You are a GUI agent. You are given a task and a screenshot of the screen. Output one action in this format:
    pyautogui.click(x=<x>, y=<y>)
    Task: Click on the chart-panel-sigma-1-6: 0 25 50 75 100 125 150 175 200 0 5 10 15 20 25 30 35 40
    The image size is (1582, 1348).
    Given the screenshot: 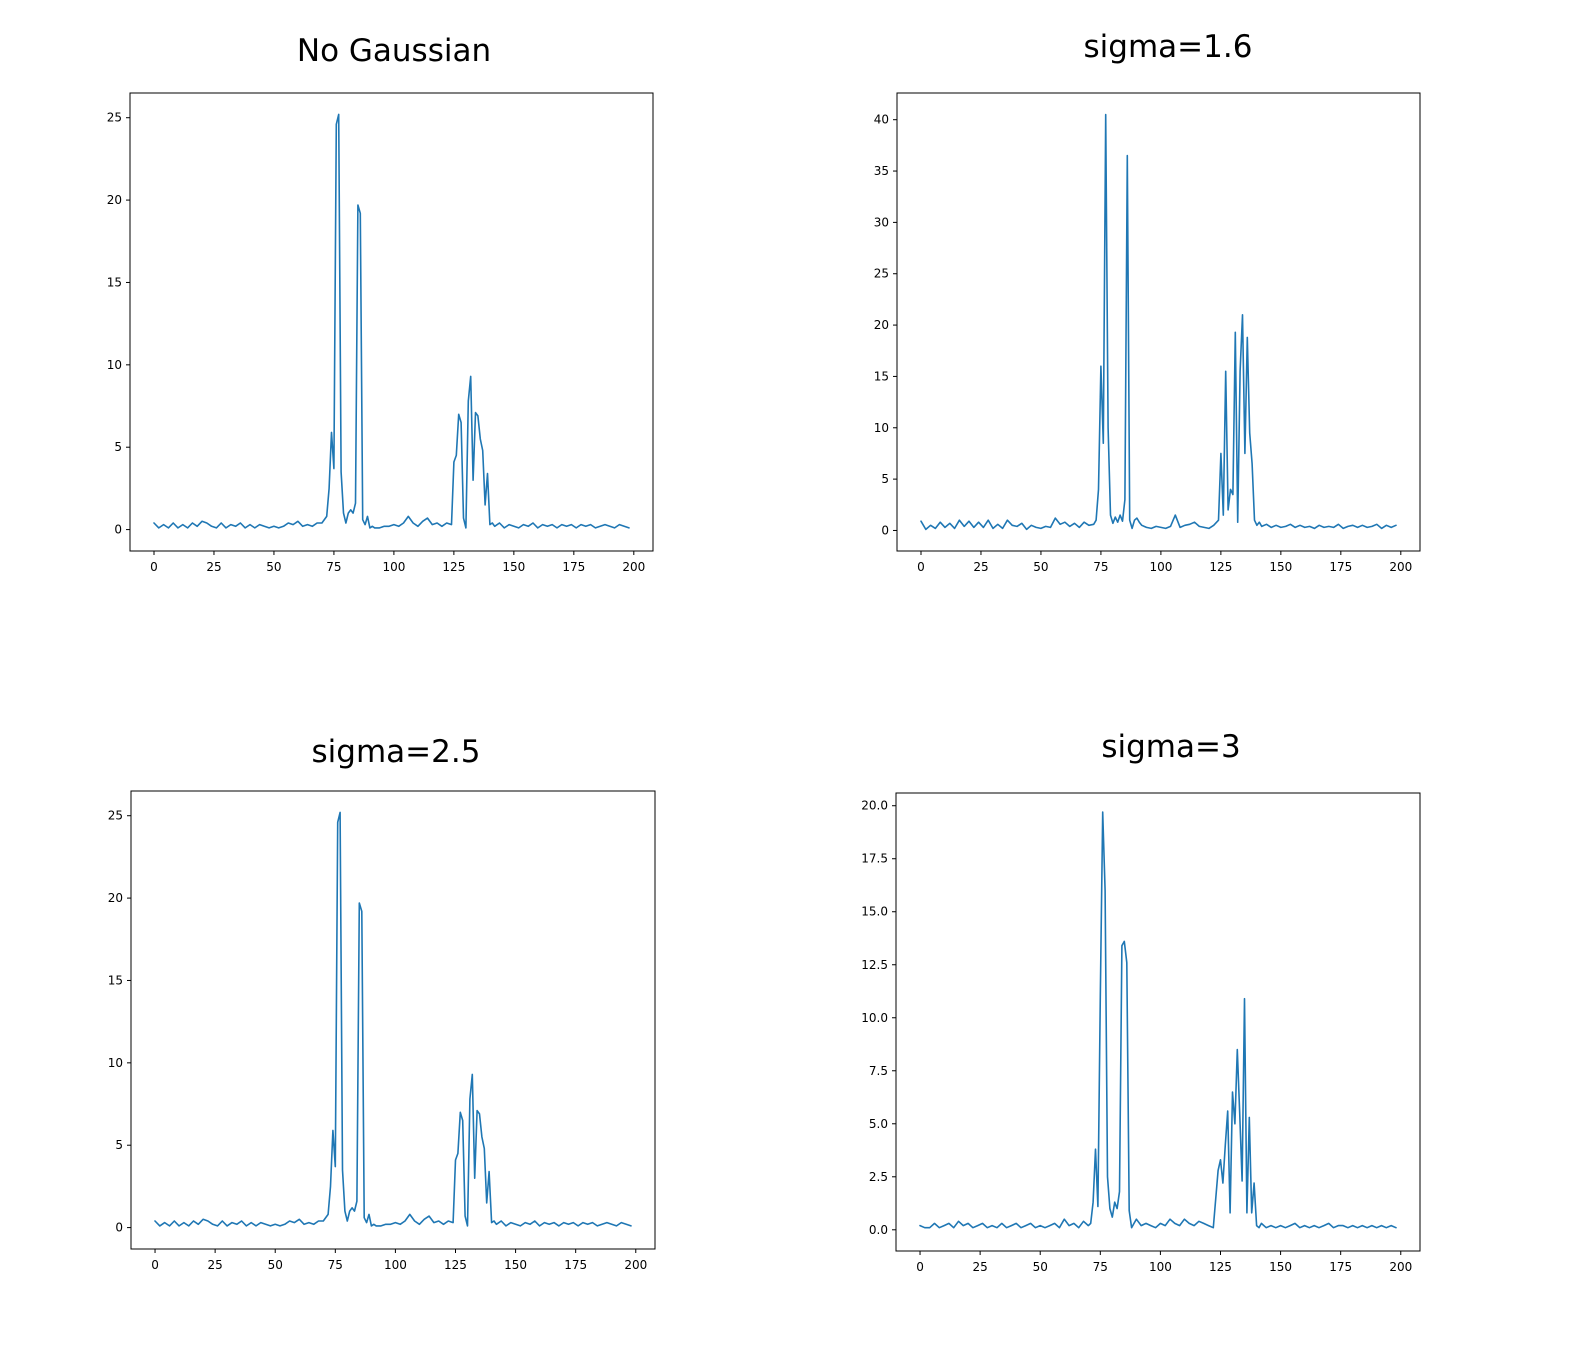 What is the action you would take?
    pyautogui.click(x=1147, y=333)
    